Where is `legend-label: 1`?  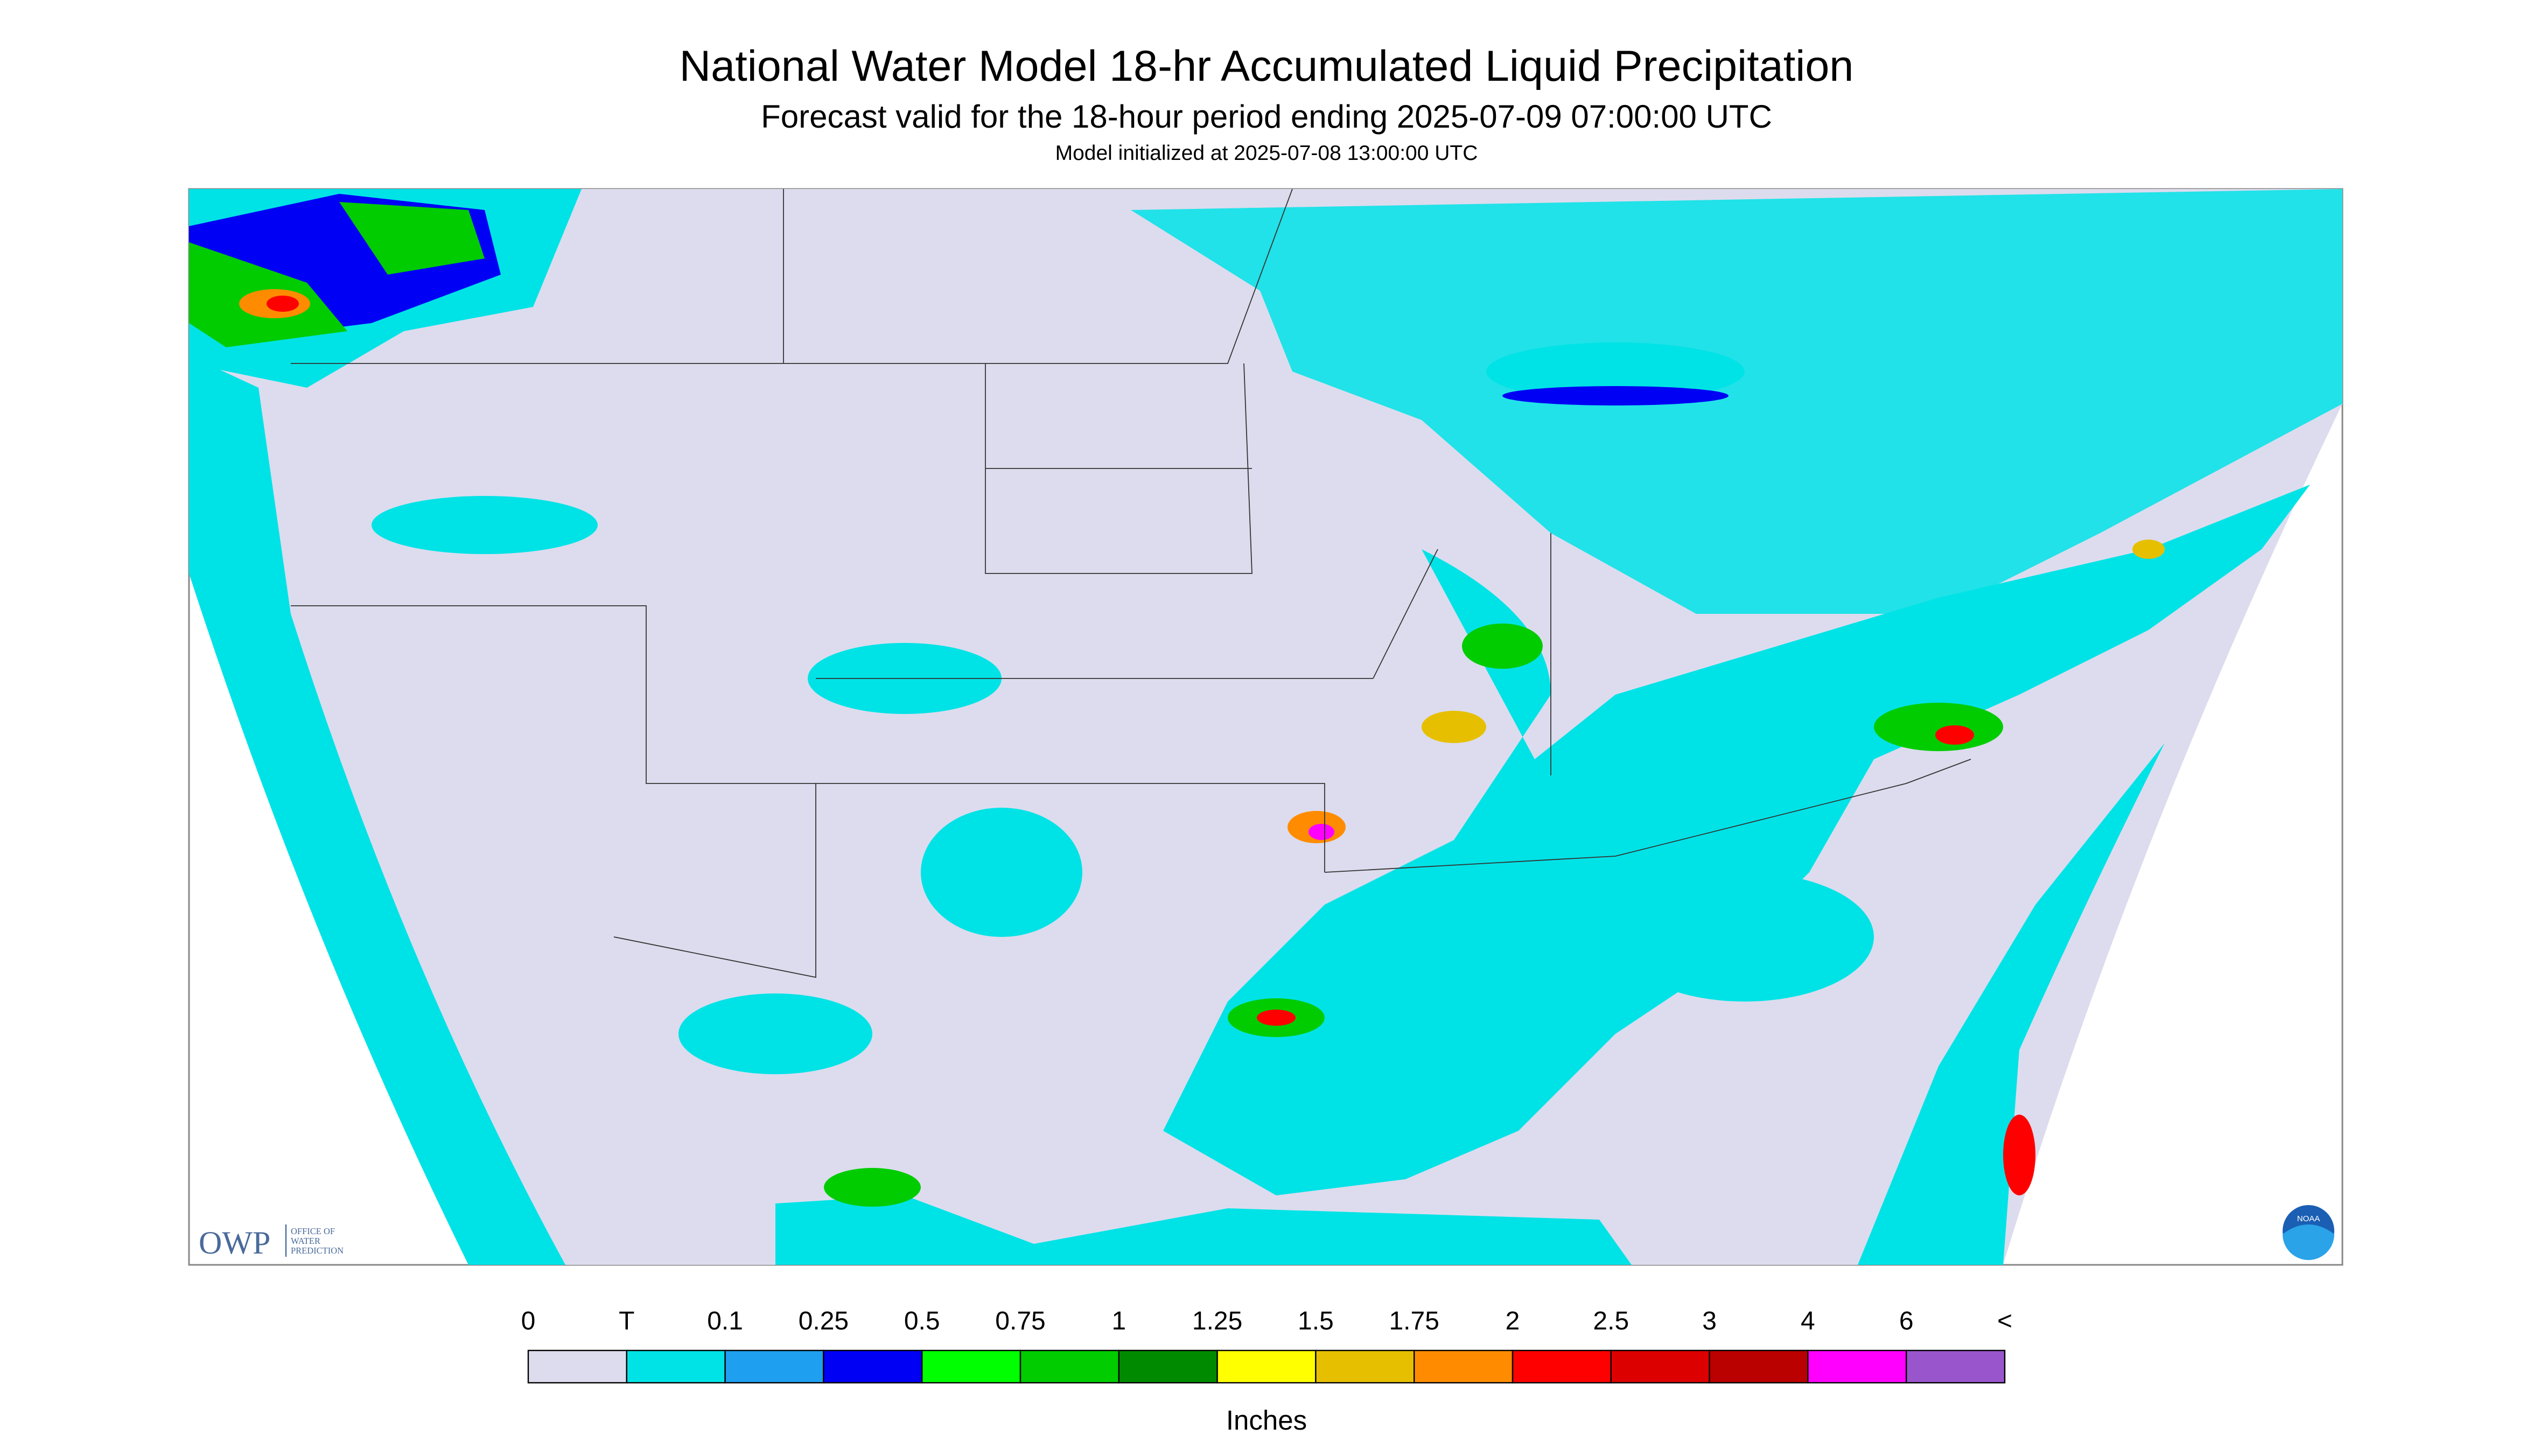
legend-label: 1 is located at coordinates (1119, 1321).